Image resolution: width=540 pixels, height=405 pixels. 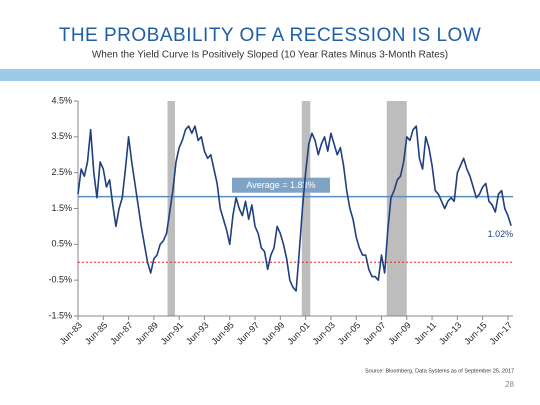 What do you see at coordinates (323, 333) in the screenshot?
I see `x-tick-label: Jun-03` at bounding box center [323, 333].